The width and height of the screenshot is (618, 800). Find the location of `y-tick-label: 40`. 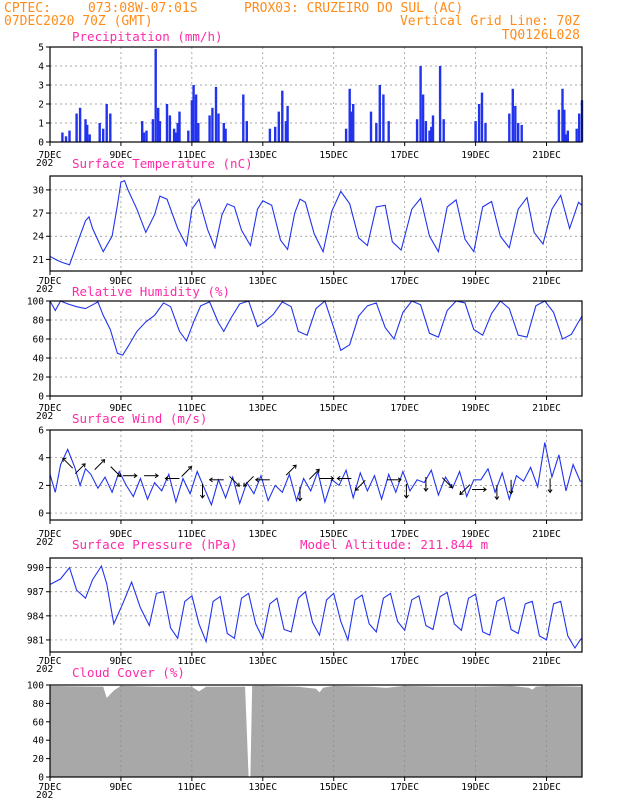

y-tick-label: 40 is located at coordinates (39, 359).